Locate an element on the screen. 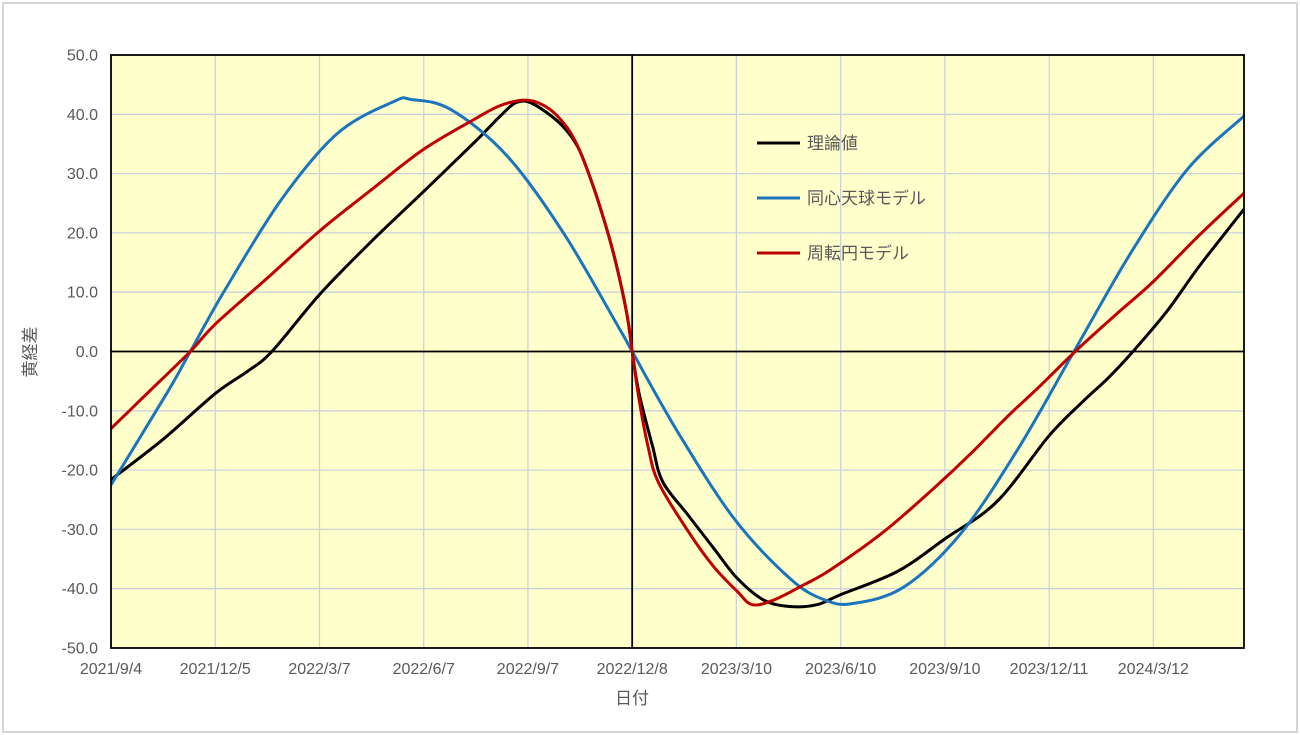 The width and height of the screenshot is (1300, 735). y-tick-label: -20.0 is located at coordinates (80, 471).